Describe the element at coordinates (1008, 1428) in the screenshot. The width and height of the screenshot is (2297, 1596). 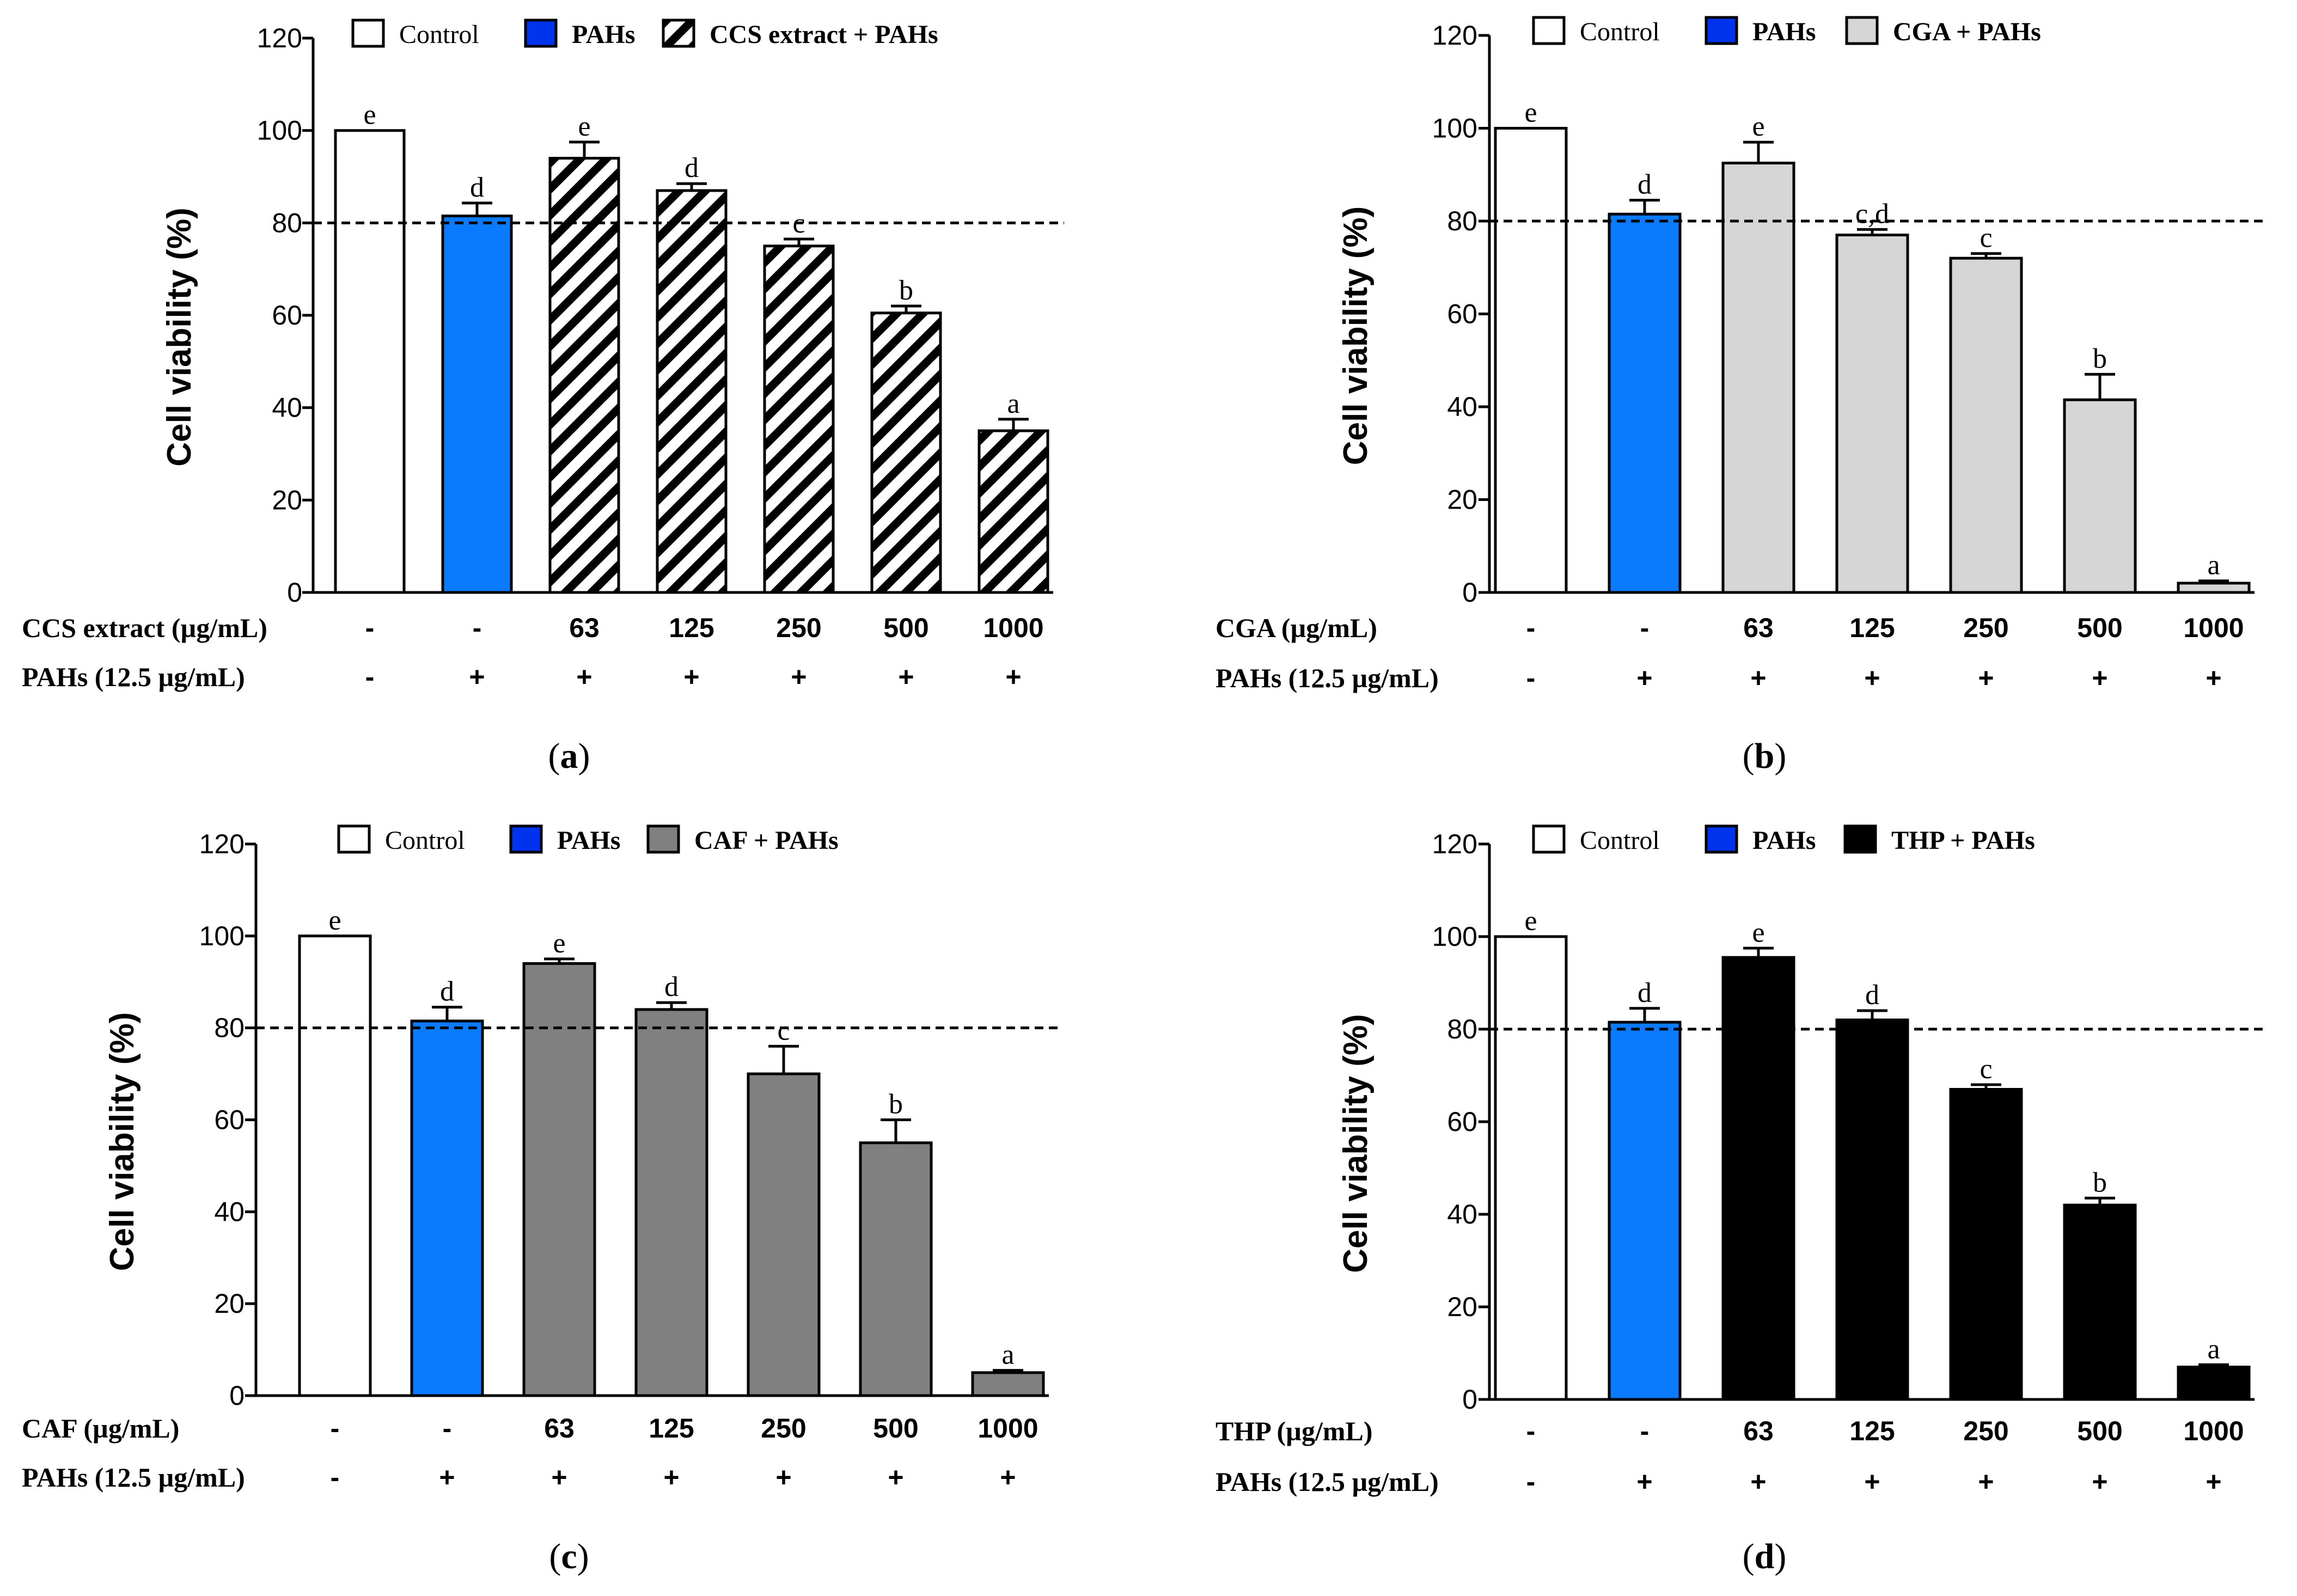
I see `concentration-value: 1000` at that location.